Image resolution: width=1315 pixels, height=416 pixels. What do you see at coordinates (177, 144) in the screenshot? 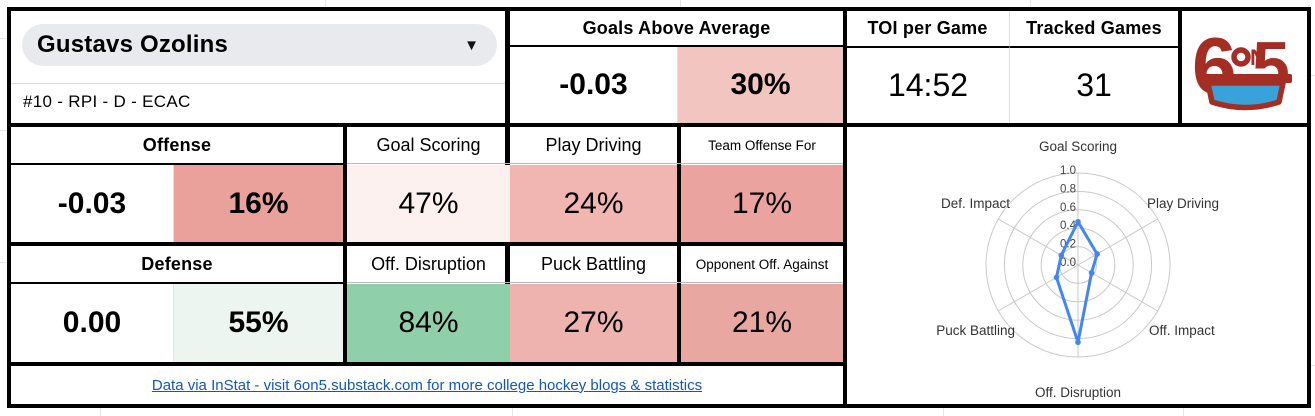
I see `offense-header: Offense` at bounding box center [177, 144].